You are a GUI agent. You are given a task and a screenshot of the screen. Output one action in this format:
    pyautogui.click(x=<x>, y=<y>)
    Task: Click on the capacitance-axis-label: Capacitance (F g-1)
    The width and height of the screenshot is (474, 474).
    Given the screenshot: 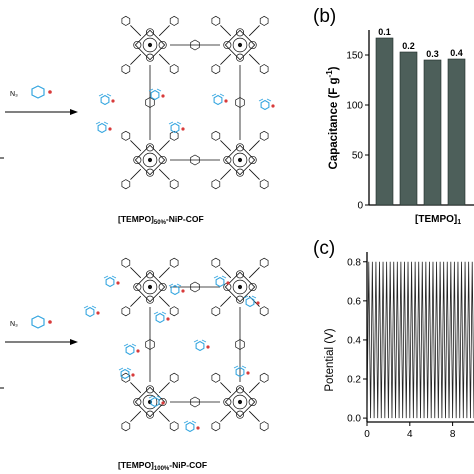 What is the action you would take?
    pyautogui.click(x=332, y=117)
    